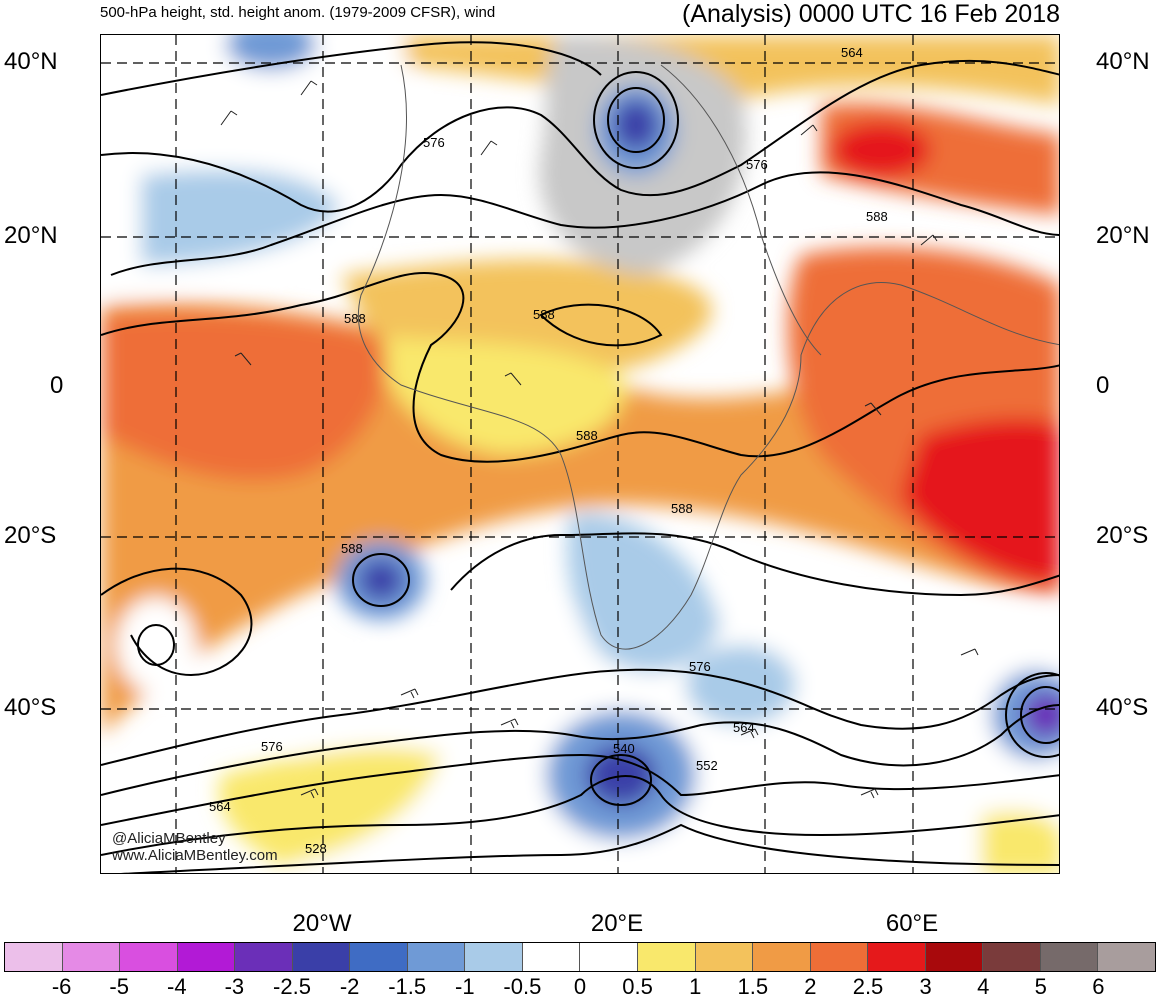 The height and width of the screenshot is (1000, 1160). Describe the element at coordinates (1098, 986) in the screenshot. I see `color-bar-label: 6` at that location.